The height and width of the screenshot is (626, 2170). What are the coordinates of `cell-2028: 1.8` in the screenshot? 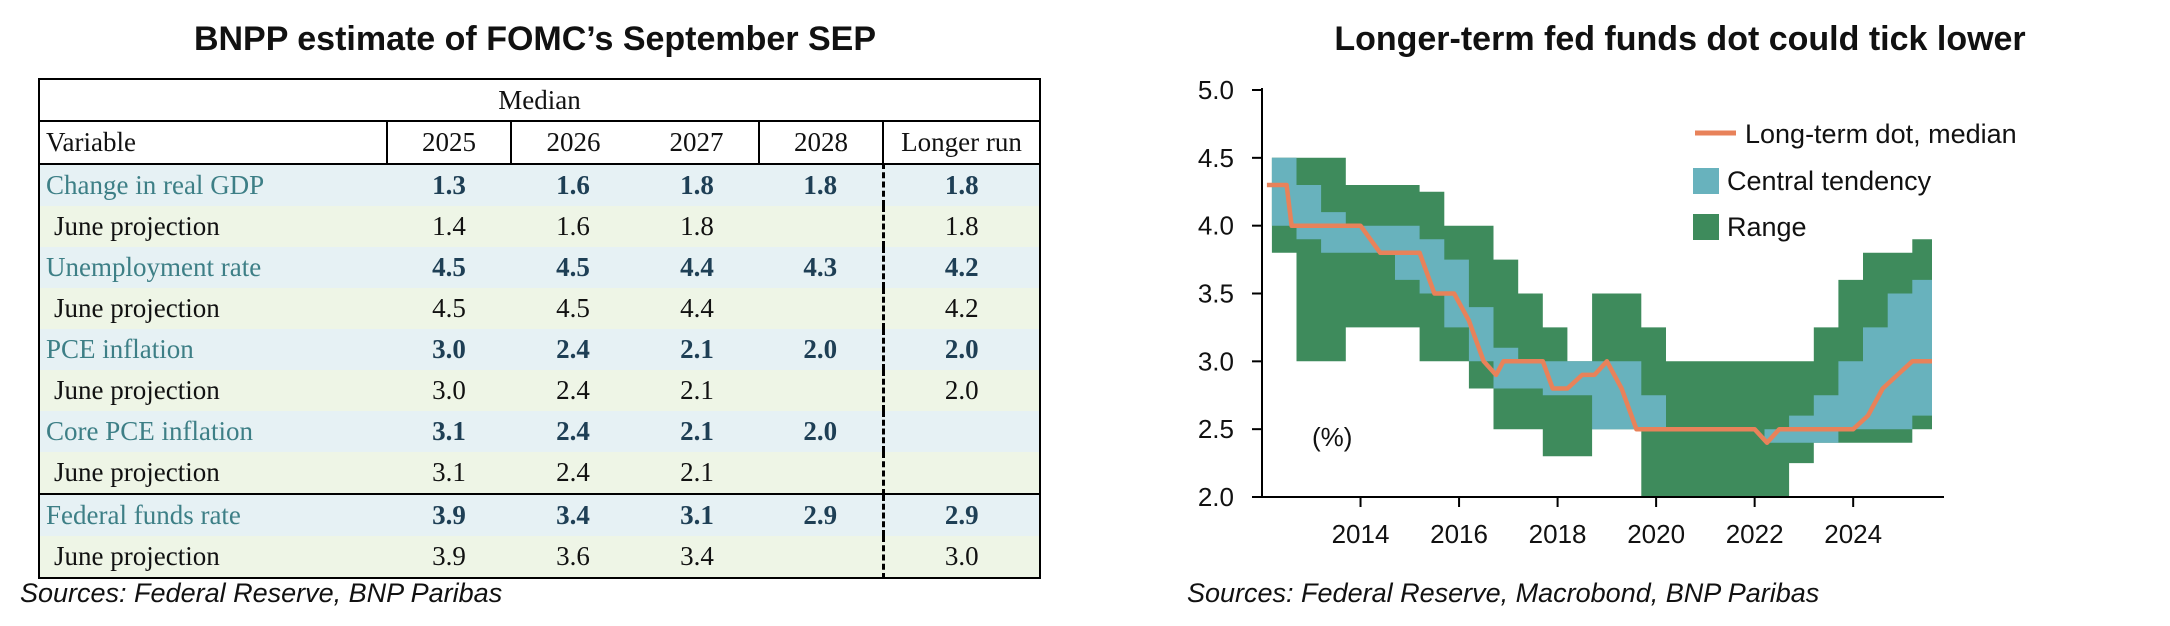 It's located at (822, 185).